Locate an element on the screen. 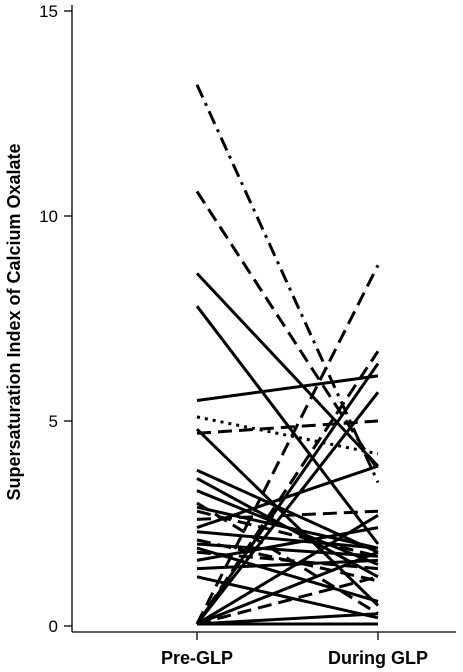  y-tick-label: 5 is located at coordinates (53, 421).